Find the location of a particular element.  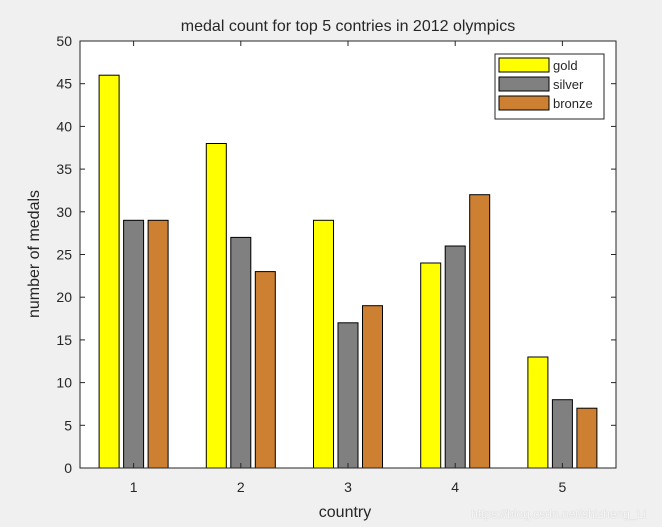

y-tick-label: 50 is located at coordinates (64, 41).